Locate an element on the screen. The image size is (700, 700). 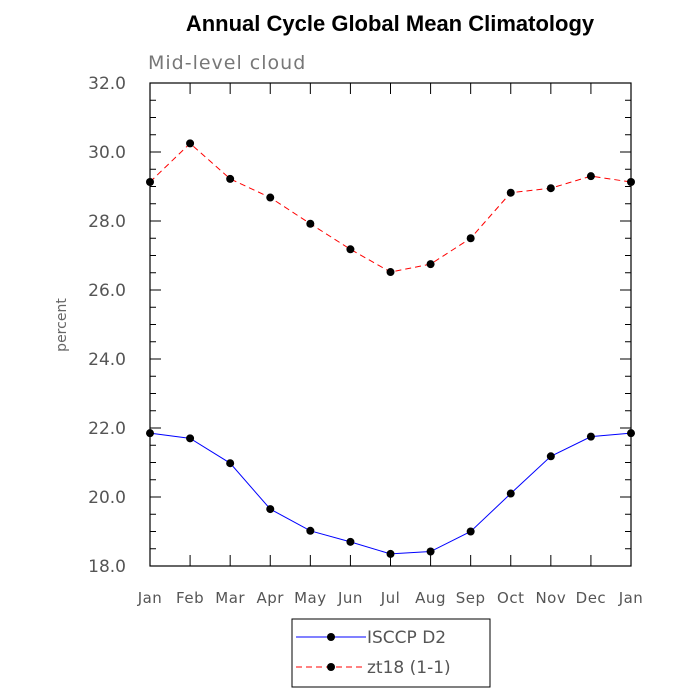
y-tick-label: 32.0 is located at coordinates (107, 84).